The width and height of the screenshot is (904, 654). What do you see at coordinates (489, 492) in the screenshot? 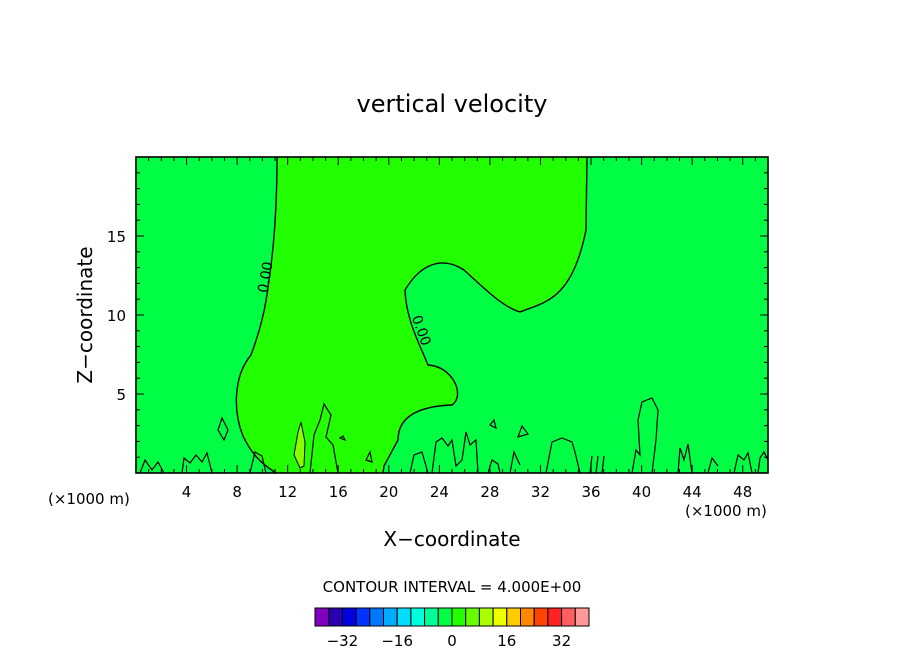
I see `x-tick-label: 28` at bounding box center [489, 492].